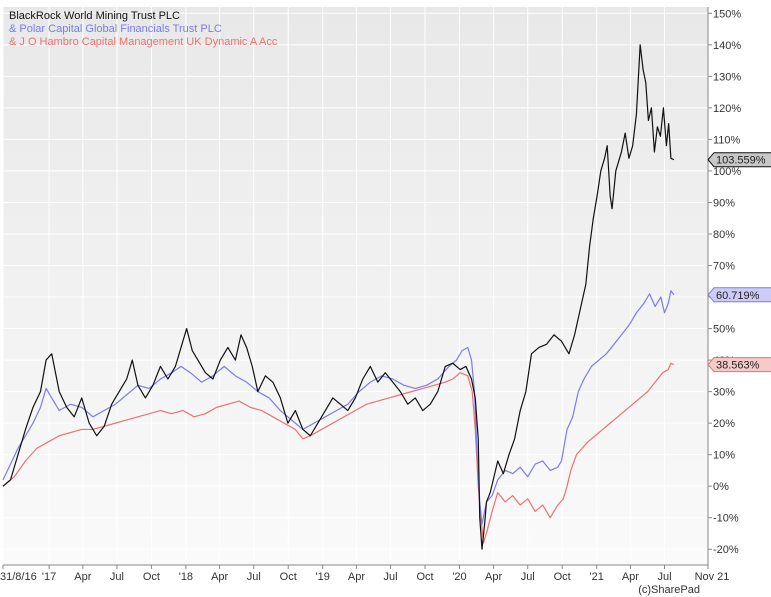 This screenshot has height=597, width=771. What do you see at coordinates (724, 330) in the screenshot?
I see `y-tick-label: 50%` at bounding box center [724, 330].